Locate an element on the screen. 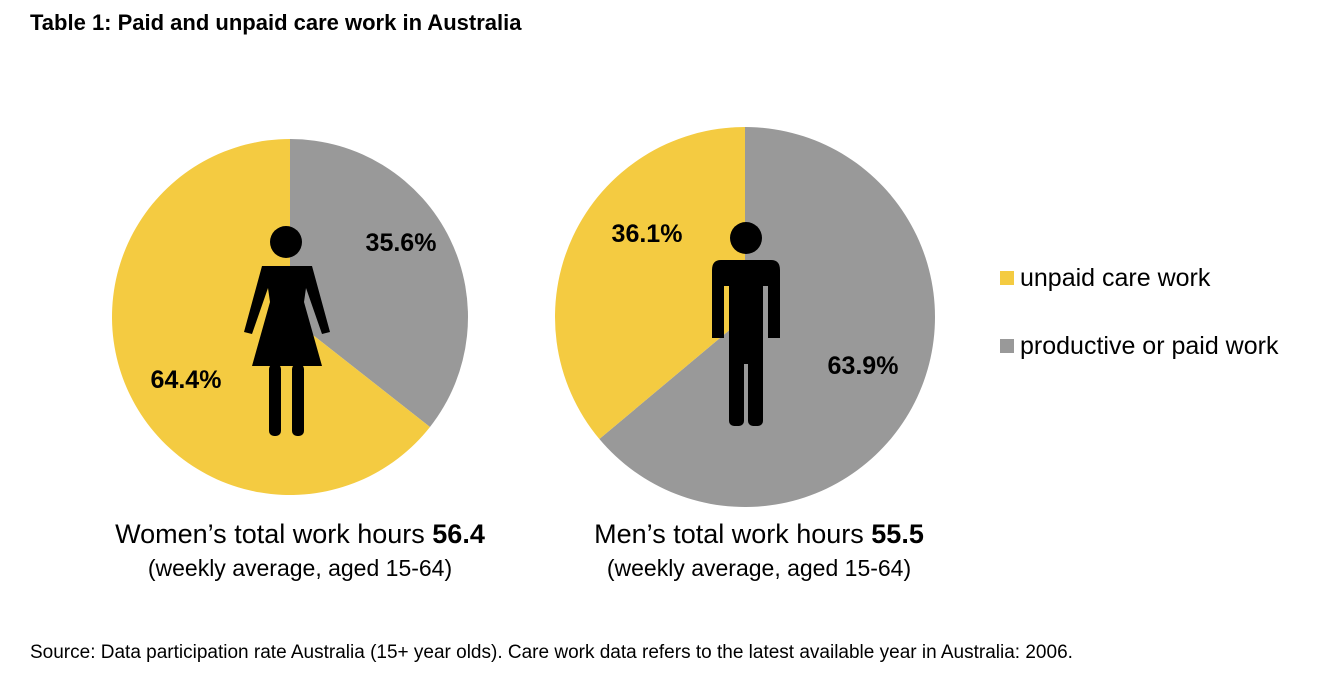 The height and width of the screenshot is (676, 1334). caption-women-main: Women’s total work hours 56.4 is located at coordinates (300, 534).